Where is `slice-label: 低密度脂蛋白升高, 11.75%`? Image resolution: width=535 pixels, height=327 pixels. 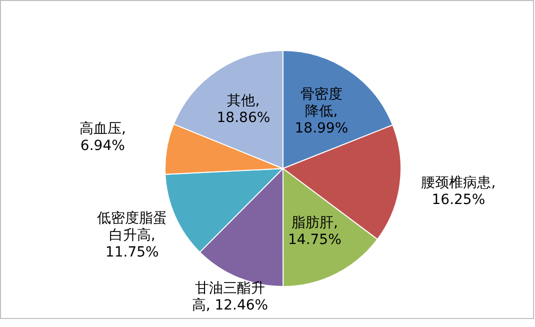 slice-label: 低密度脂蛋白升高, 11.75% is located at coordinates (132, 235).